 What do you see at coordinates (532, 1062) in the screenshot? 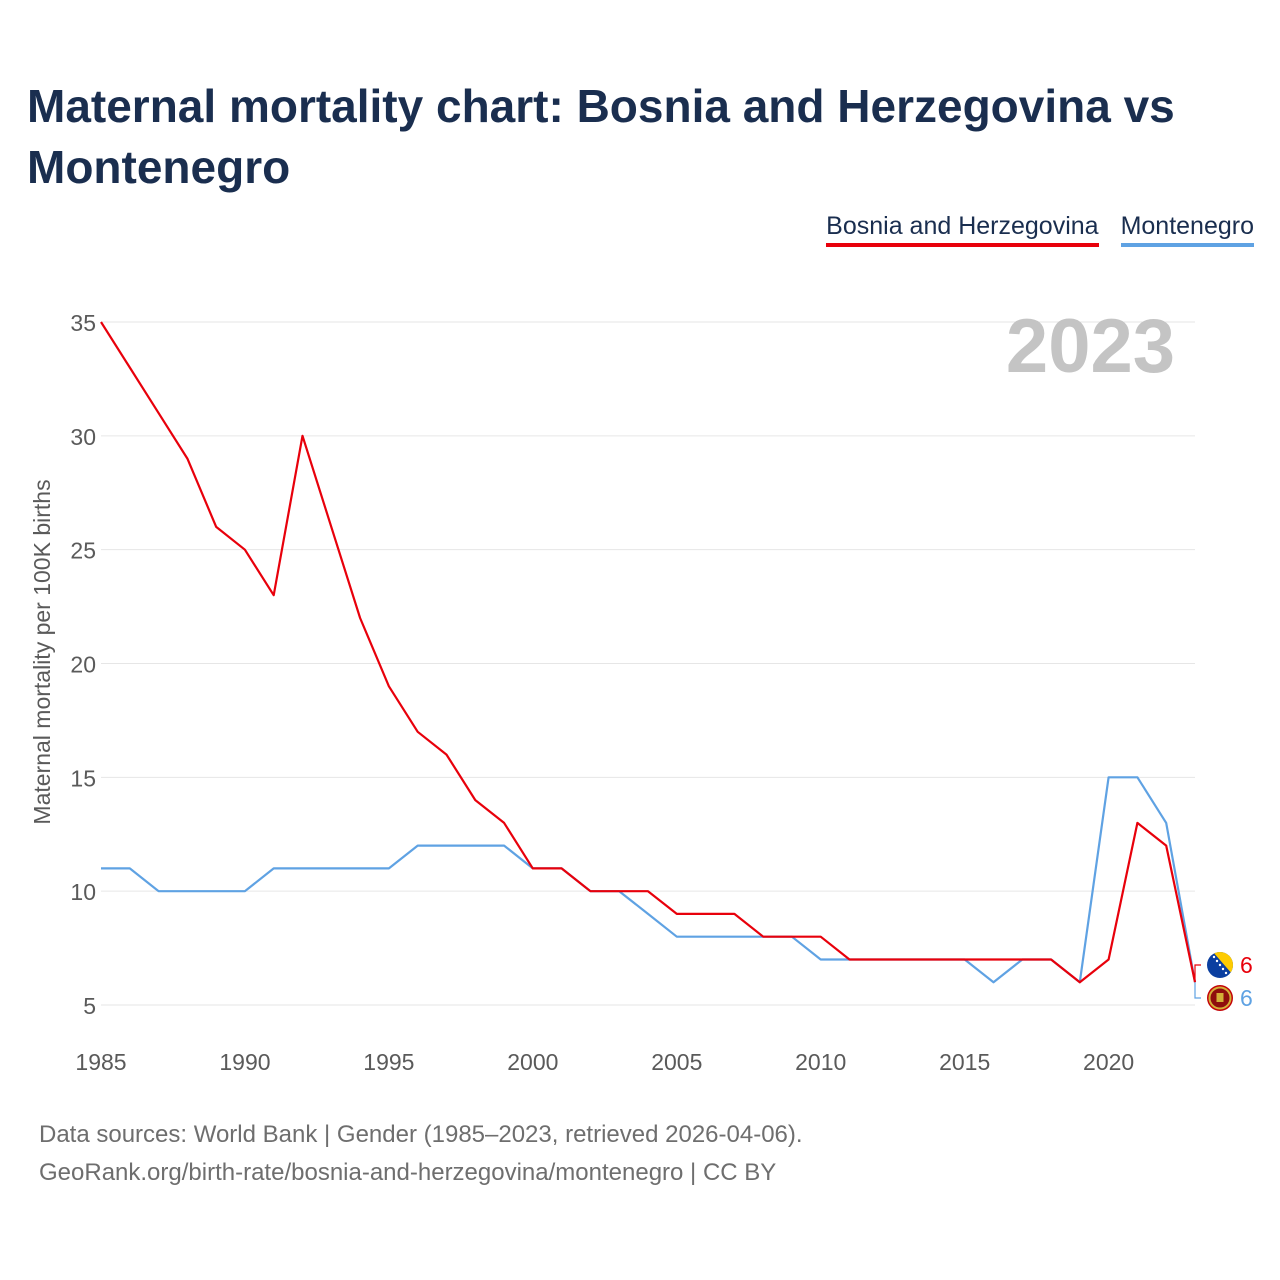
I see `x-tick-label: 2000` at bounding box center [532, 1062].